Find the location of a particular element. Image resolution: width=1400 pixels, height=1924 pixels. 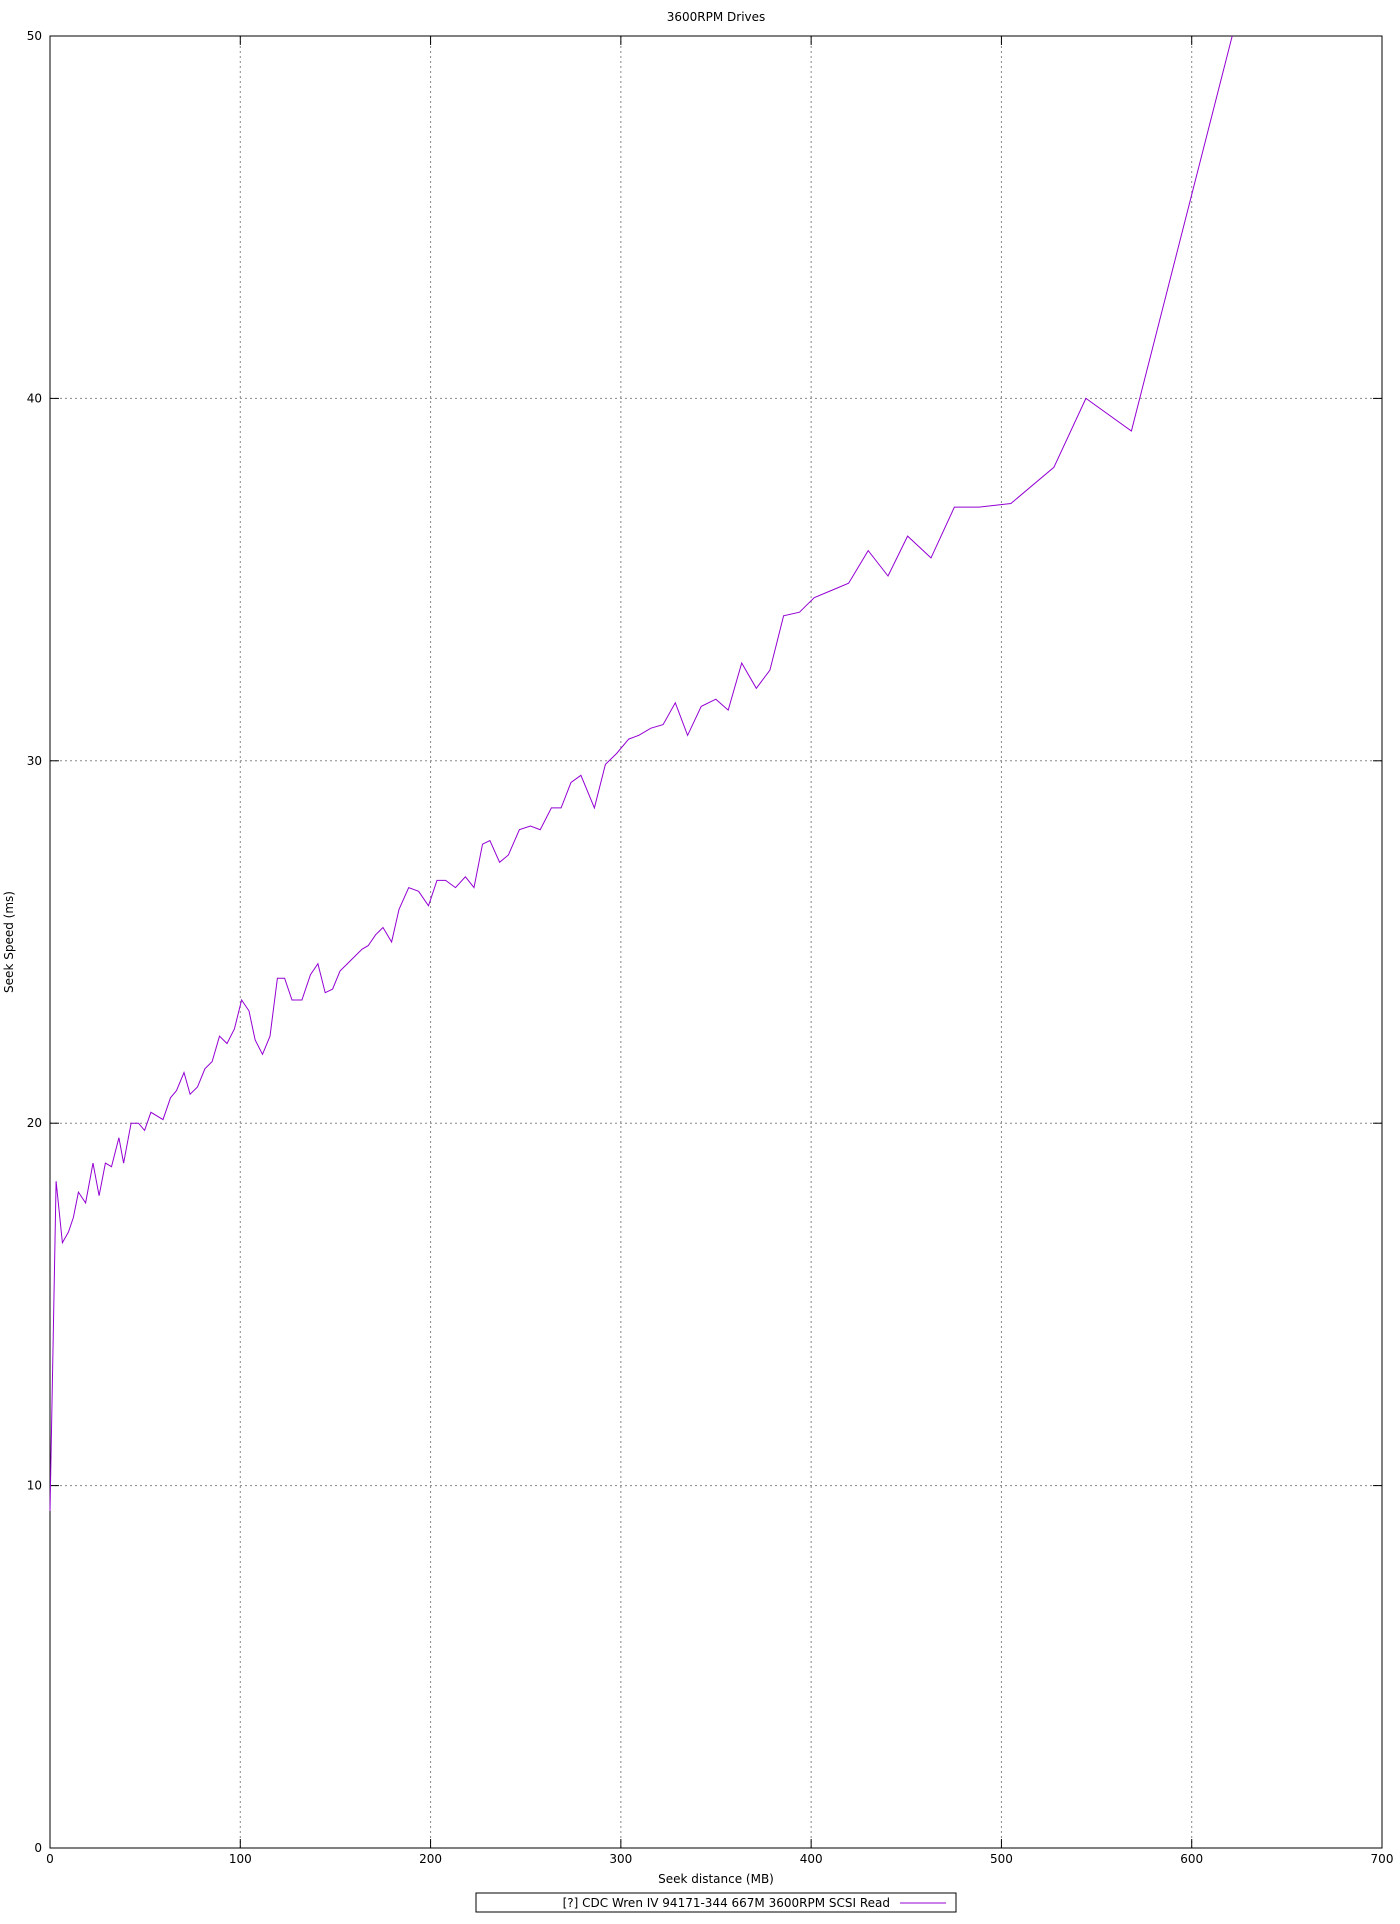

x-tick-label: 500 is located at coordinates (1001, 1859).